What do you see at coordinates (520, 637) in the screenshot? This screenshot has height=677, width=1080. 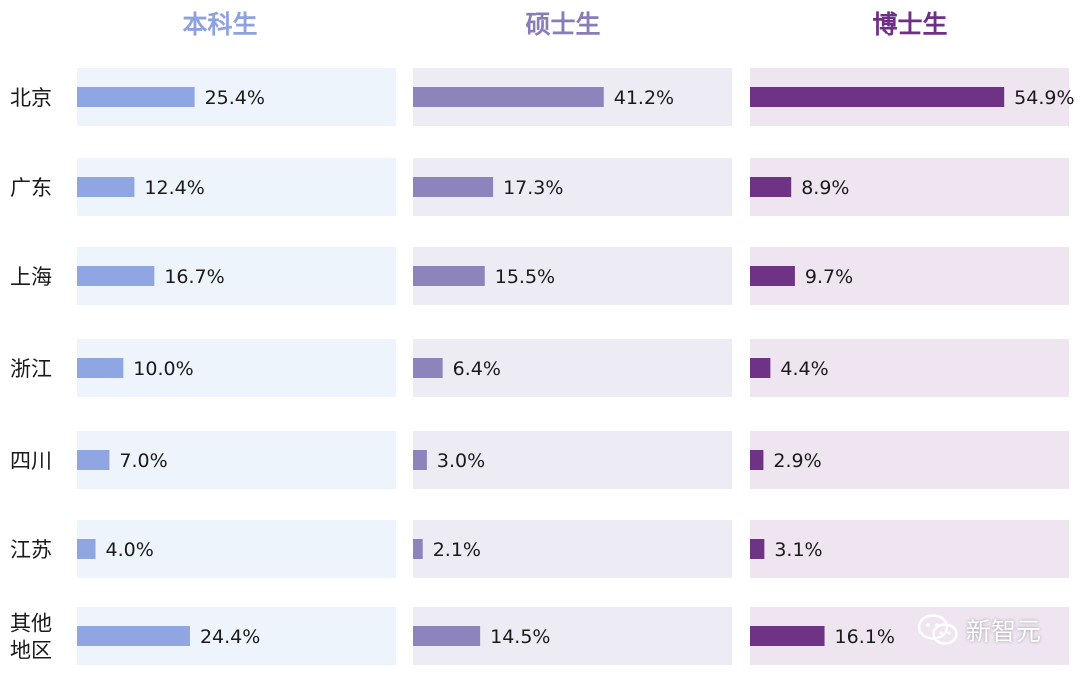 I see `data-label: 14.5%` at bounding box center [520, 637].